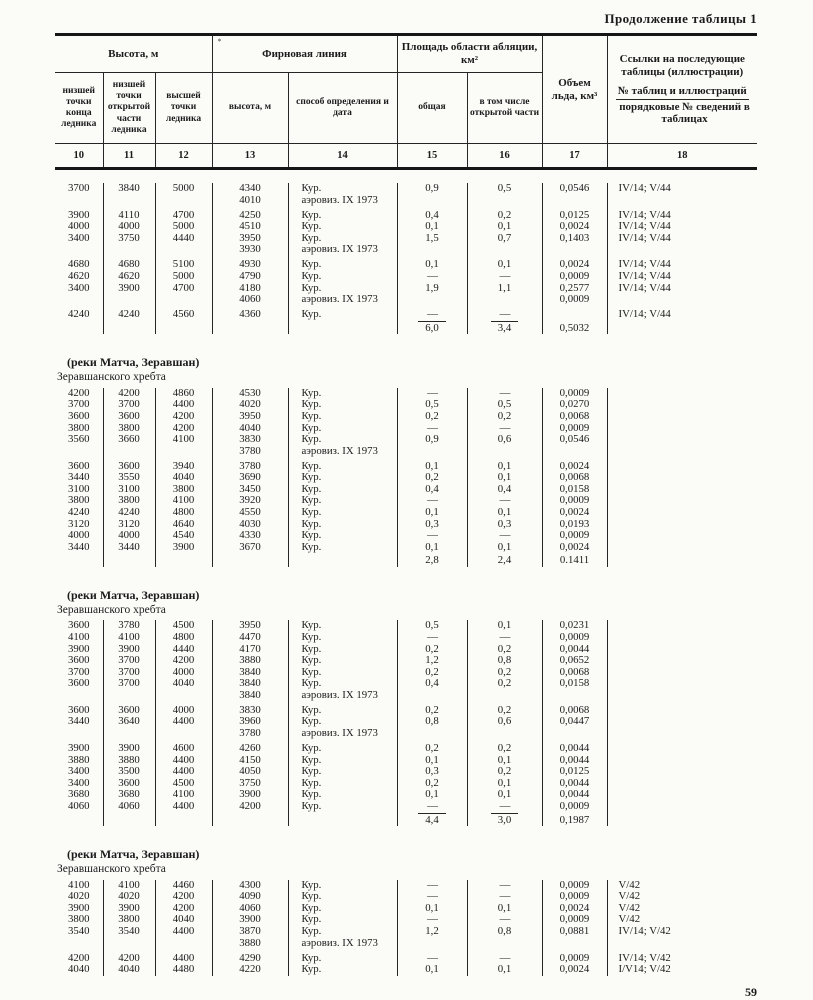 This screenshot has width=813, height=1000. I want to click on table-cell: 4170, so click(250, 649).